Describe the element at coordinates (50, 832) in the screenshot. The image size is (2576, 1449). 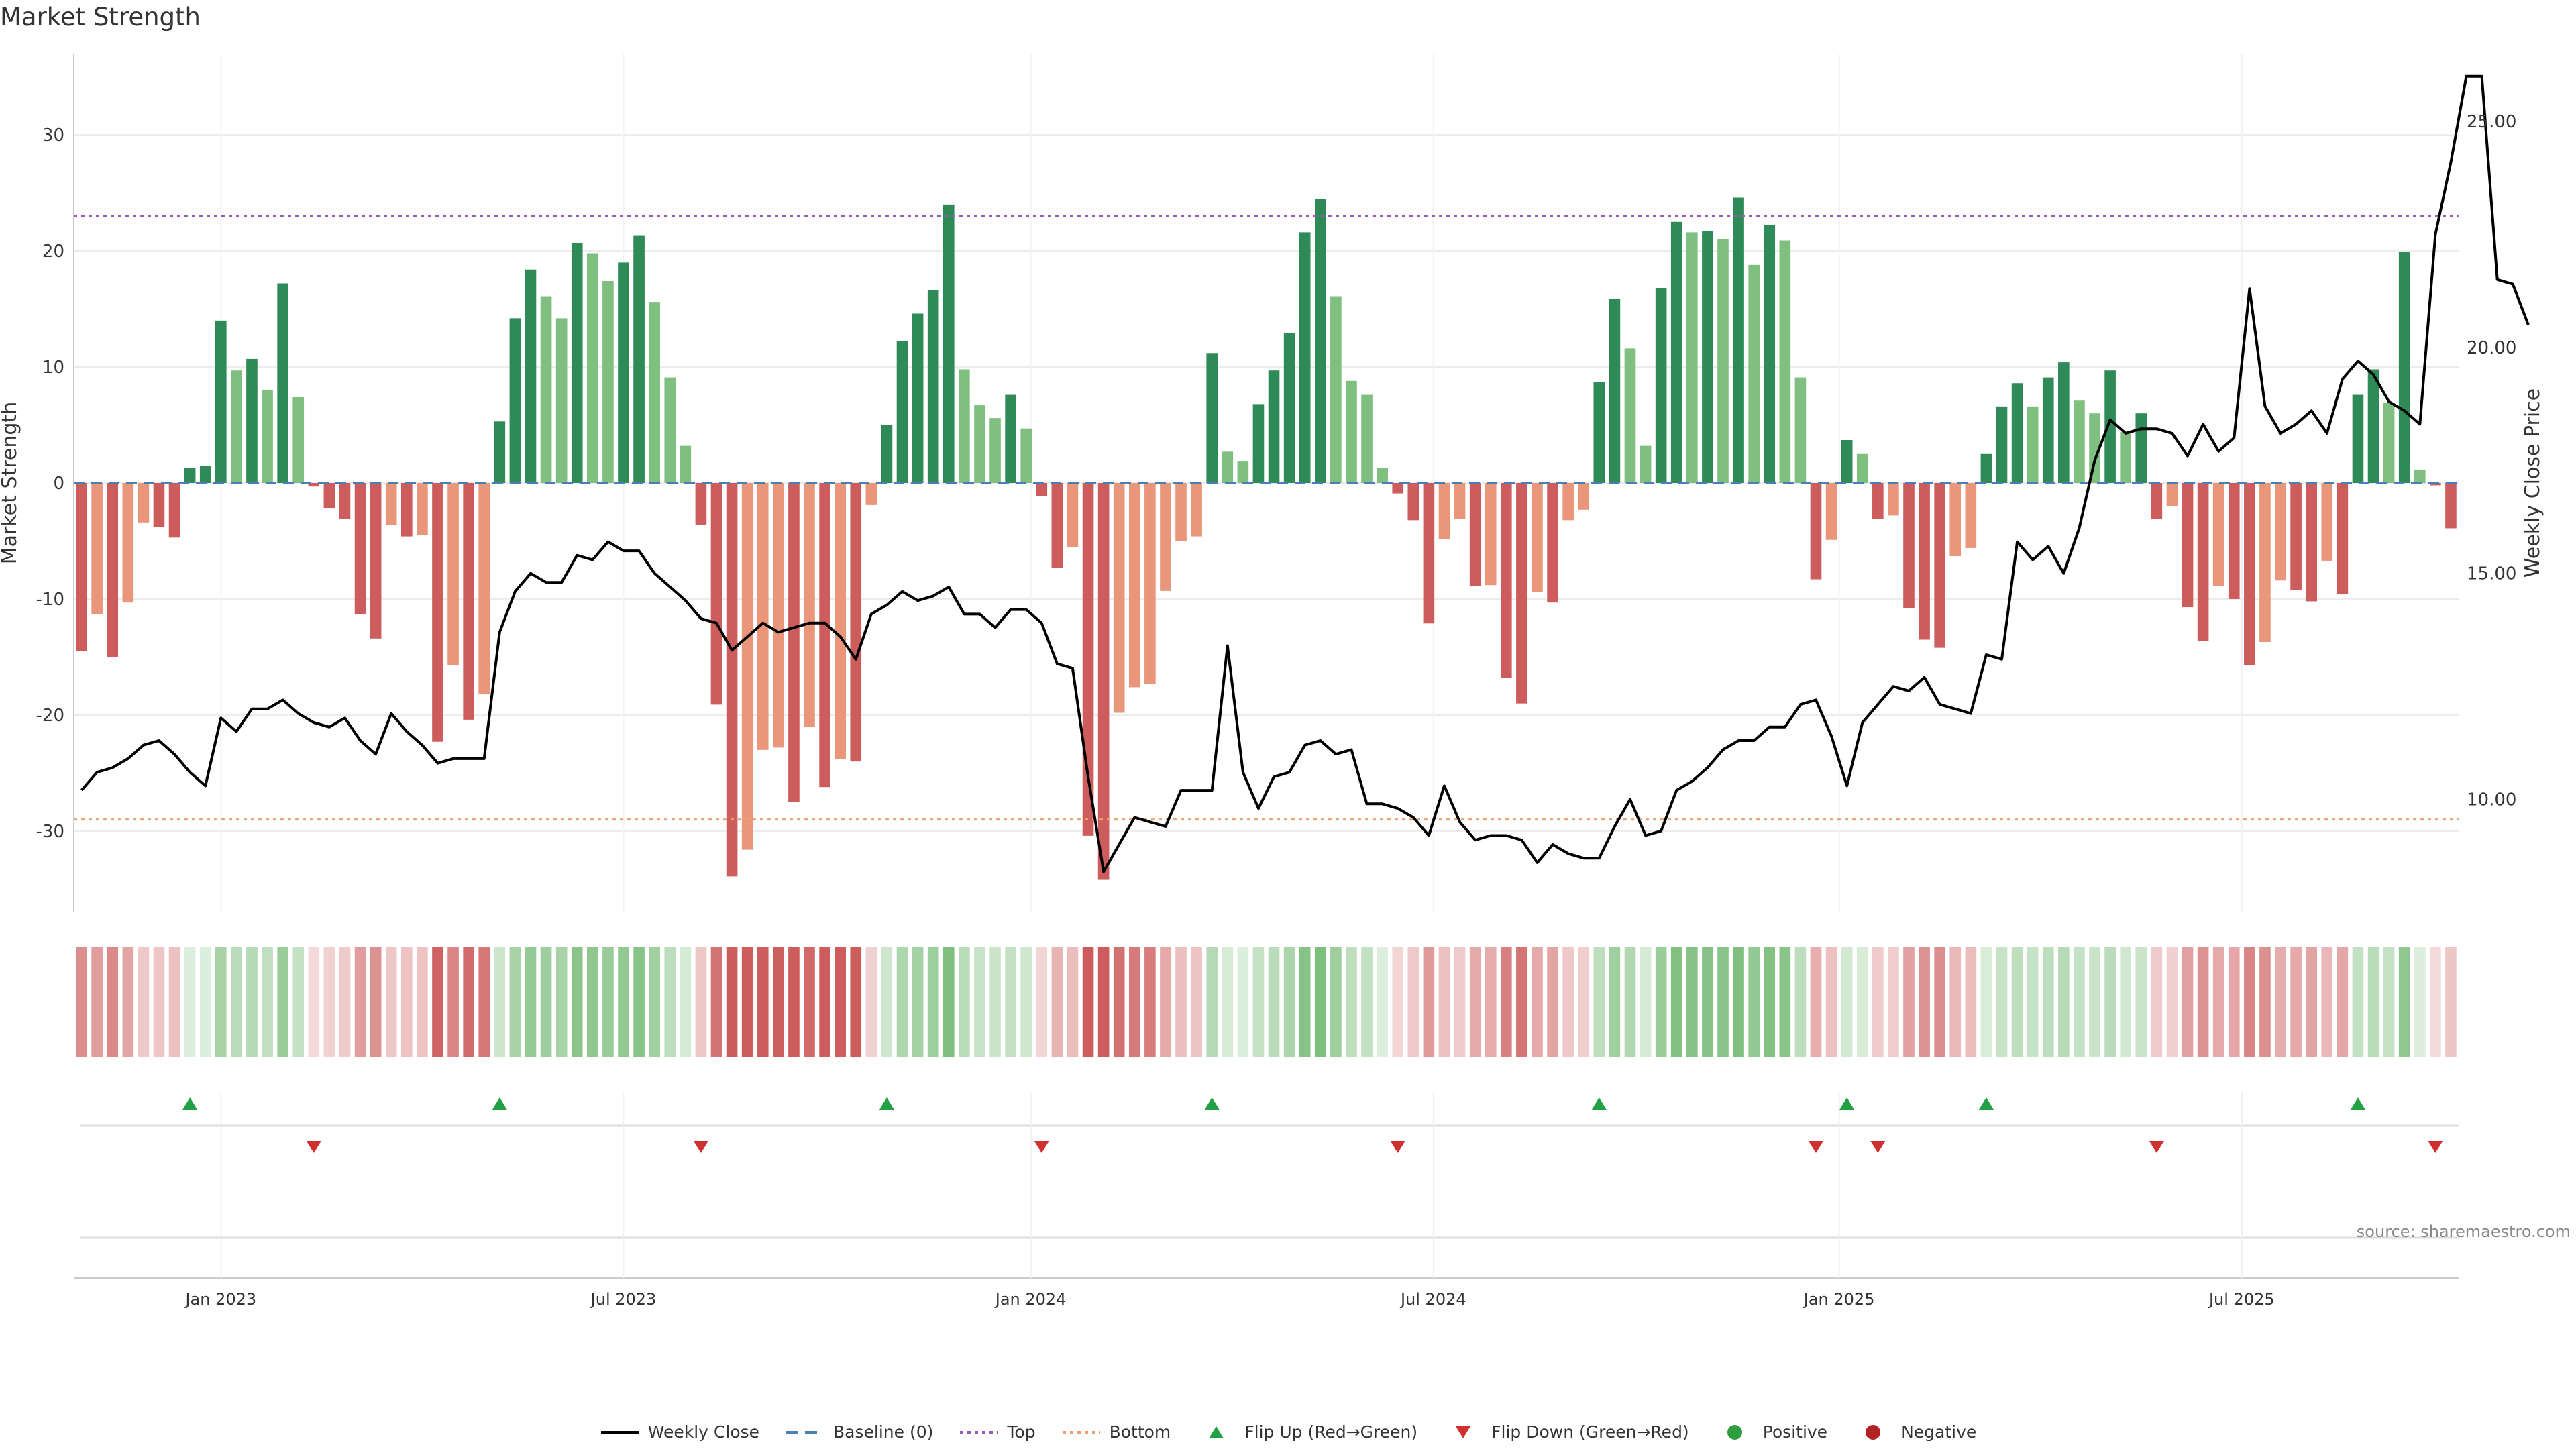
I see `left-tick-label: -30` at that location.